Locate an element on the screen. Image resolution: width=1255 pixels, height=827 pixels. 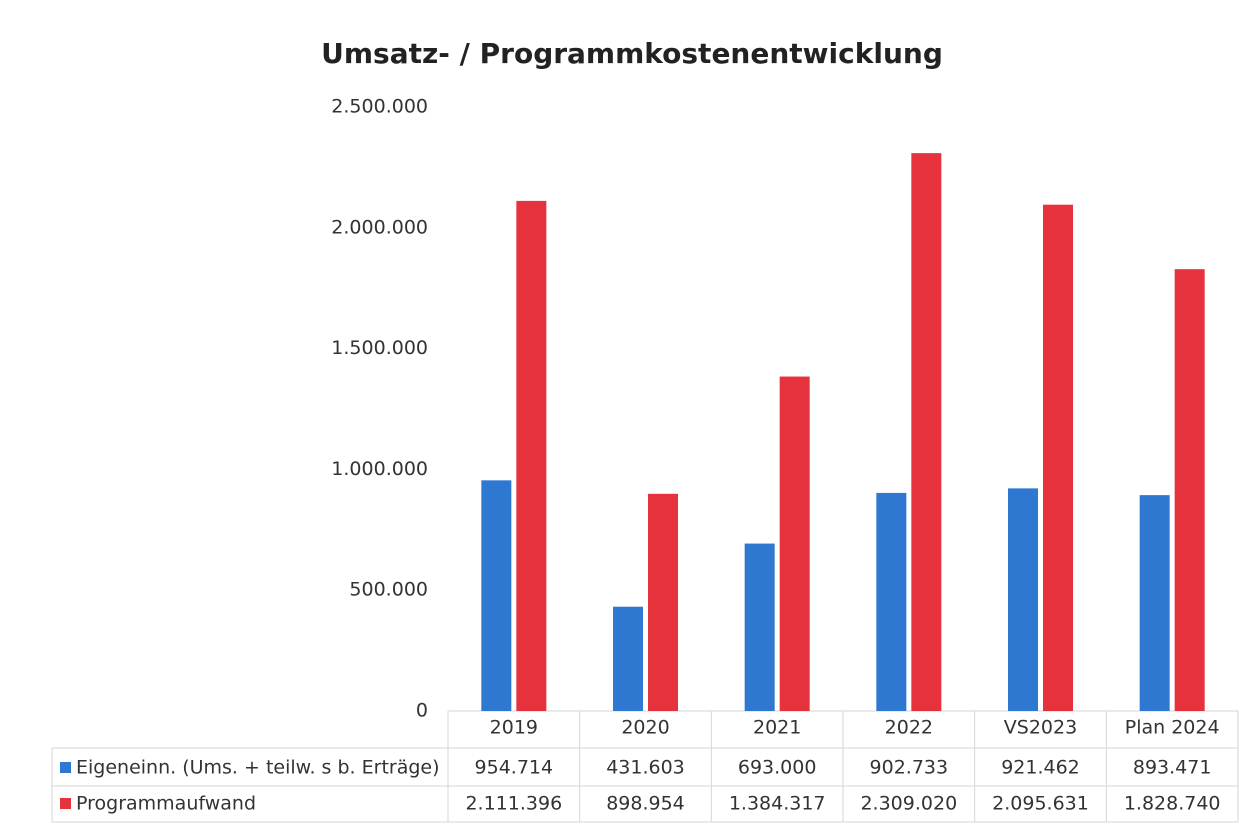
table-value: 902.733 is located at coordinates (909, 768).